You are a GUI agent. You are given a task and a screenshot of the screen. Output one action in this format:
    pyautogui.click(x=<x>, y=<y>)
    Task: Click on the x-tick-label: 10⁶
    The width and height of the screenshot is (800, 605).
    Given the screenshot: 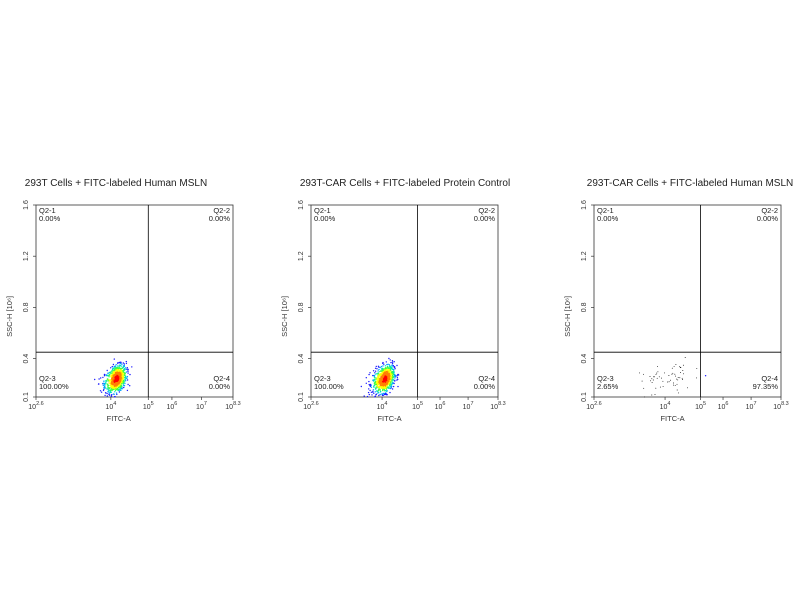 What is the action you would take?
    pyautogui.click(x=440, y=406)
    